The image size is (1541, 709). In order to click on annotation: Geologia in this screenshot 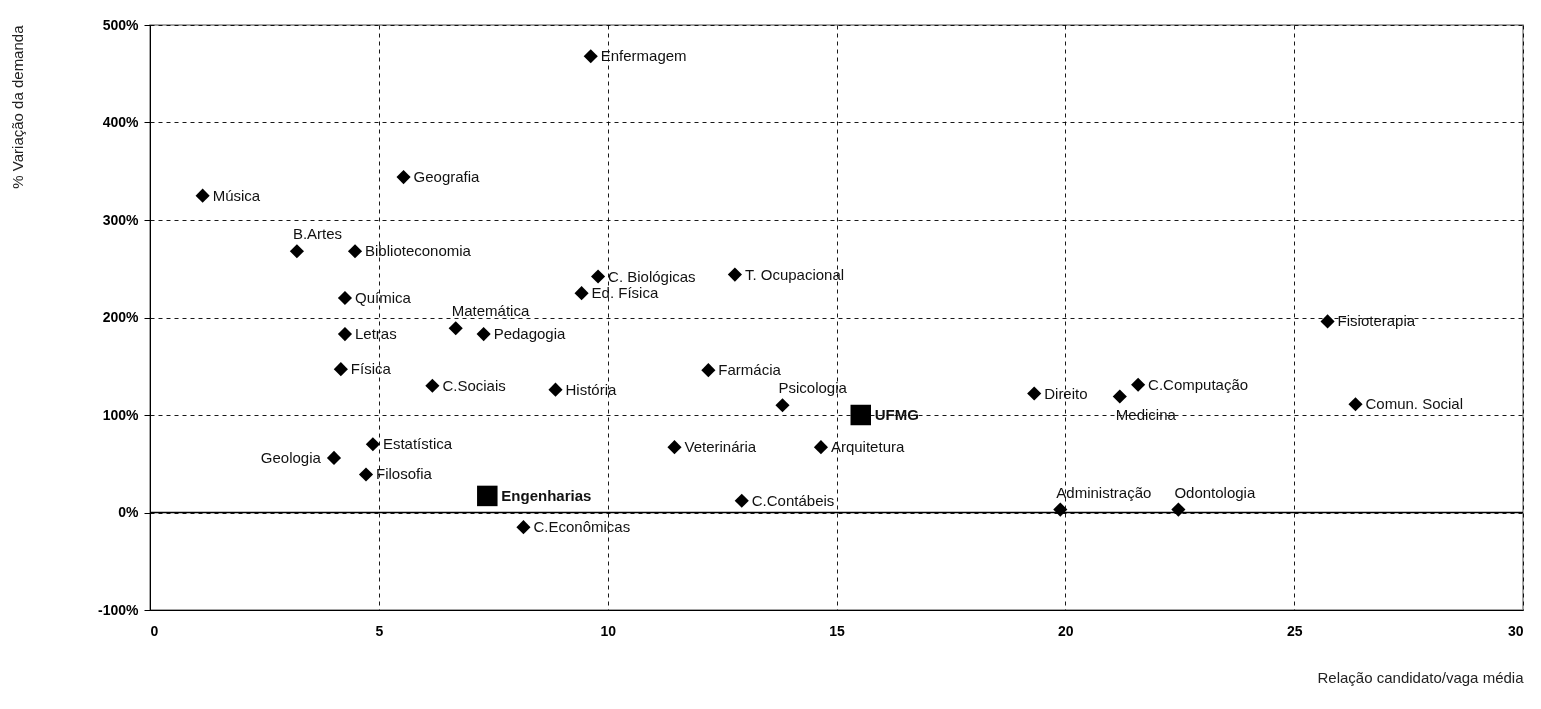, I will do `click(291, 457)`.